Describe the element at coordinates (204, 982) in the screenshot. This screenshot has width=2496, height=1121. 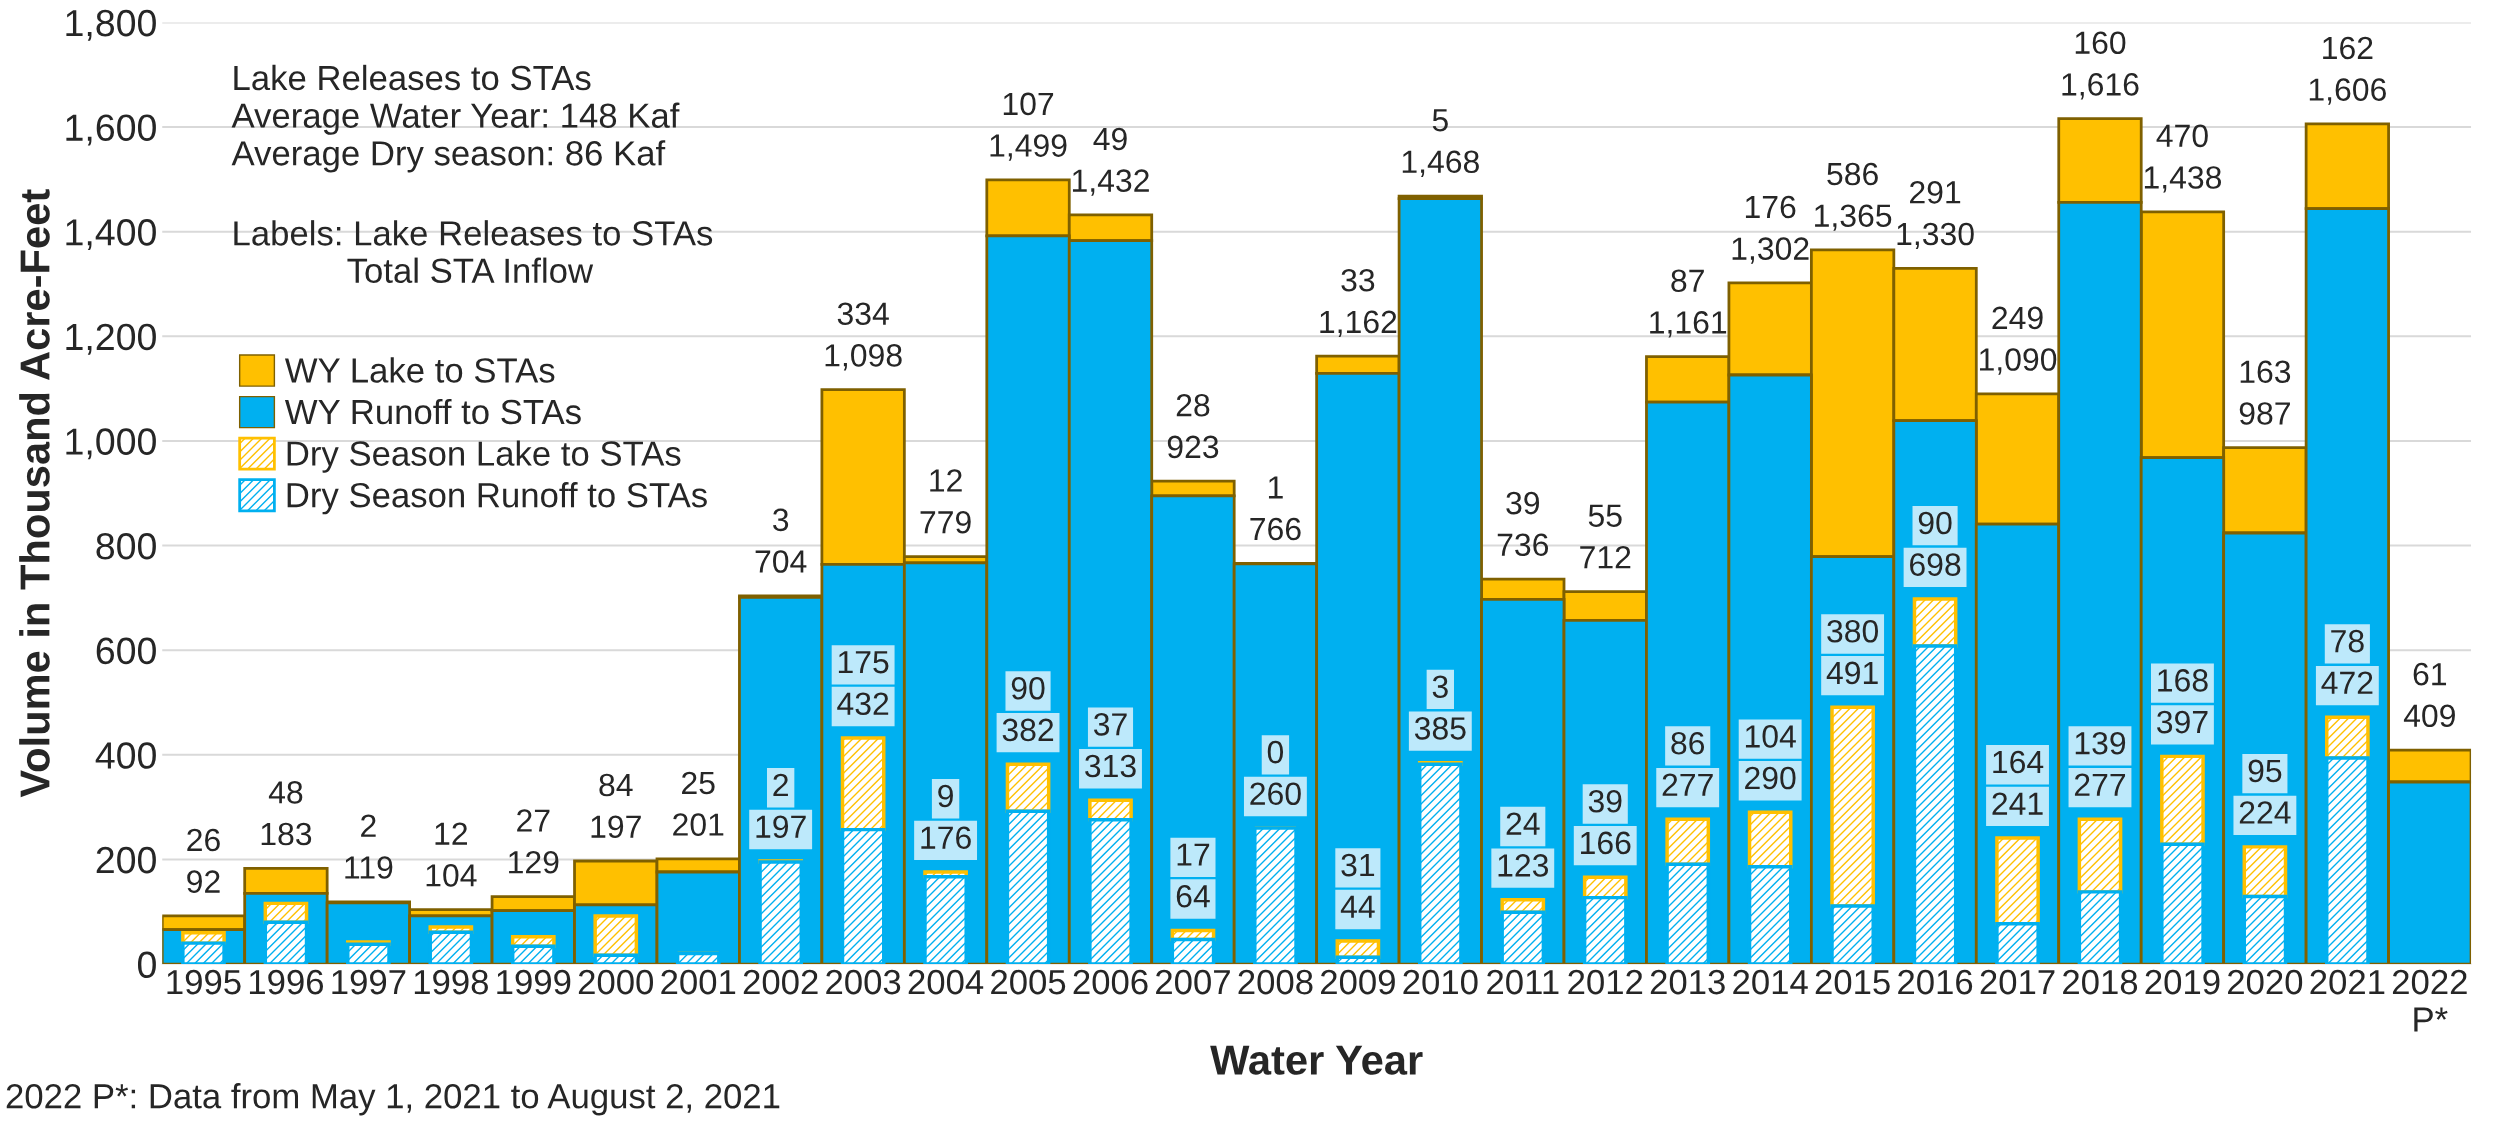
I see `x-tick-label: 1995` at that location.